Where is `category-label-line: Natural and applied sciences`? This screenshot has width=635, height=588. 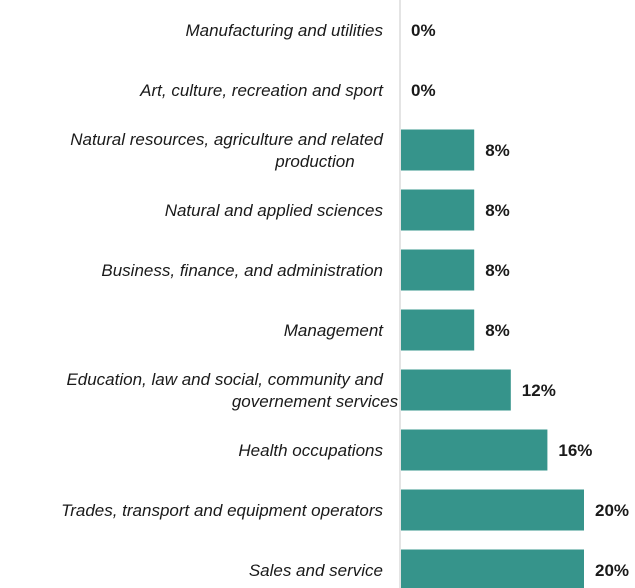 category-label-line: Natural and applied sciences is located at coordinates (274, 210).